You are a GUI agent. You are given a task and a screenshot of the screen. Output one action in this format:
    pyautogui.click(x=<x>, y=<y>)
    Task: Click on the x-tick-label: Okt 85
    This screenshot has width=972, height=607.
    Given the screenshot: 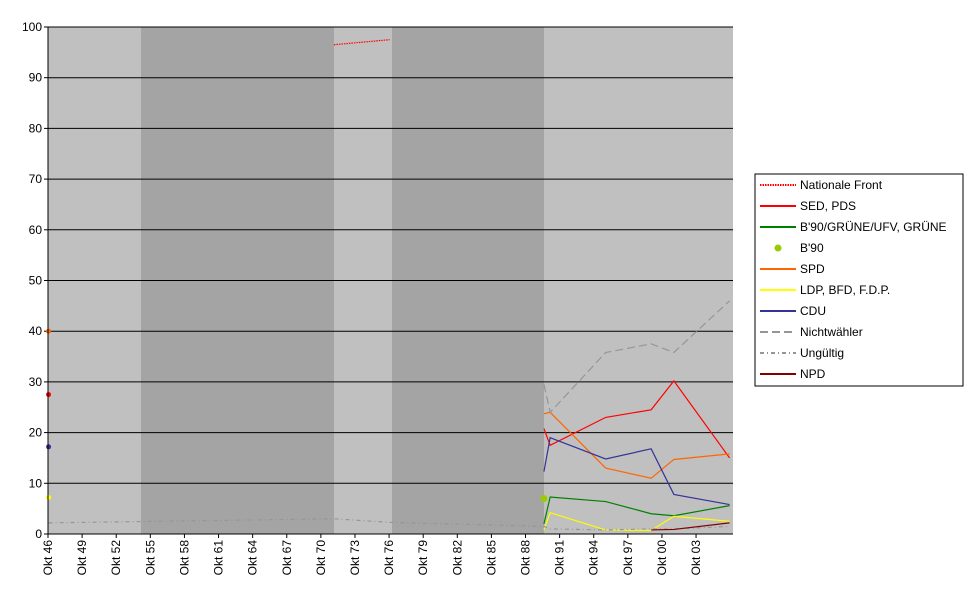 What is the action you would take?
    pyautogui.click(x=491, y=558)
    